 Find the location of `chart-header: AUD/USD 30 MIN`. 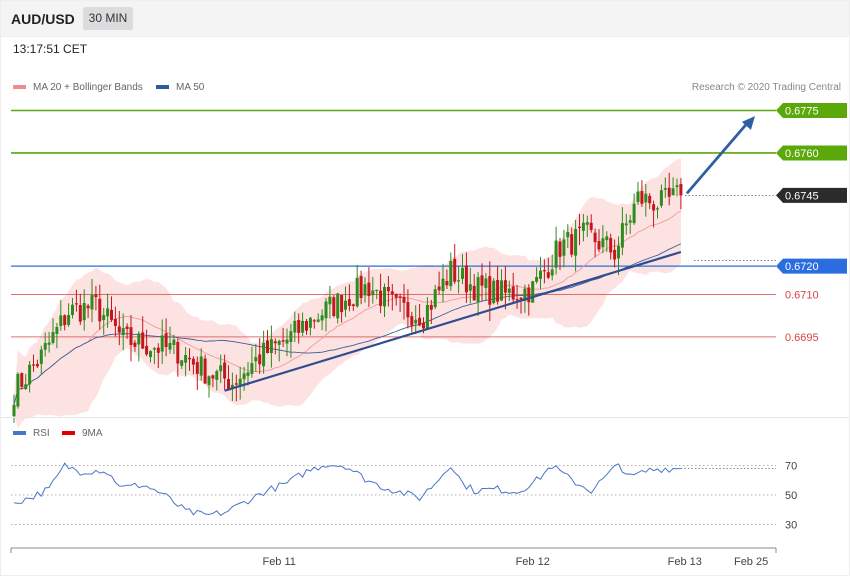

chart-header: AUD/USD 30 MIN is located at coordinates (425, 18).